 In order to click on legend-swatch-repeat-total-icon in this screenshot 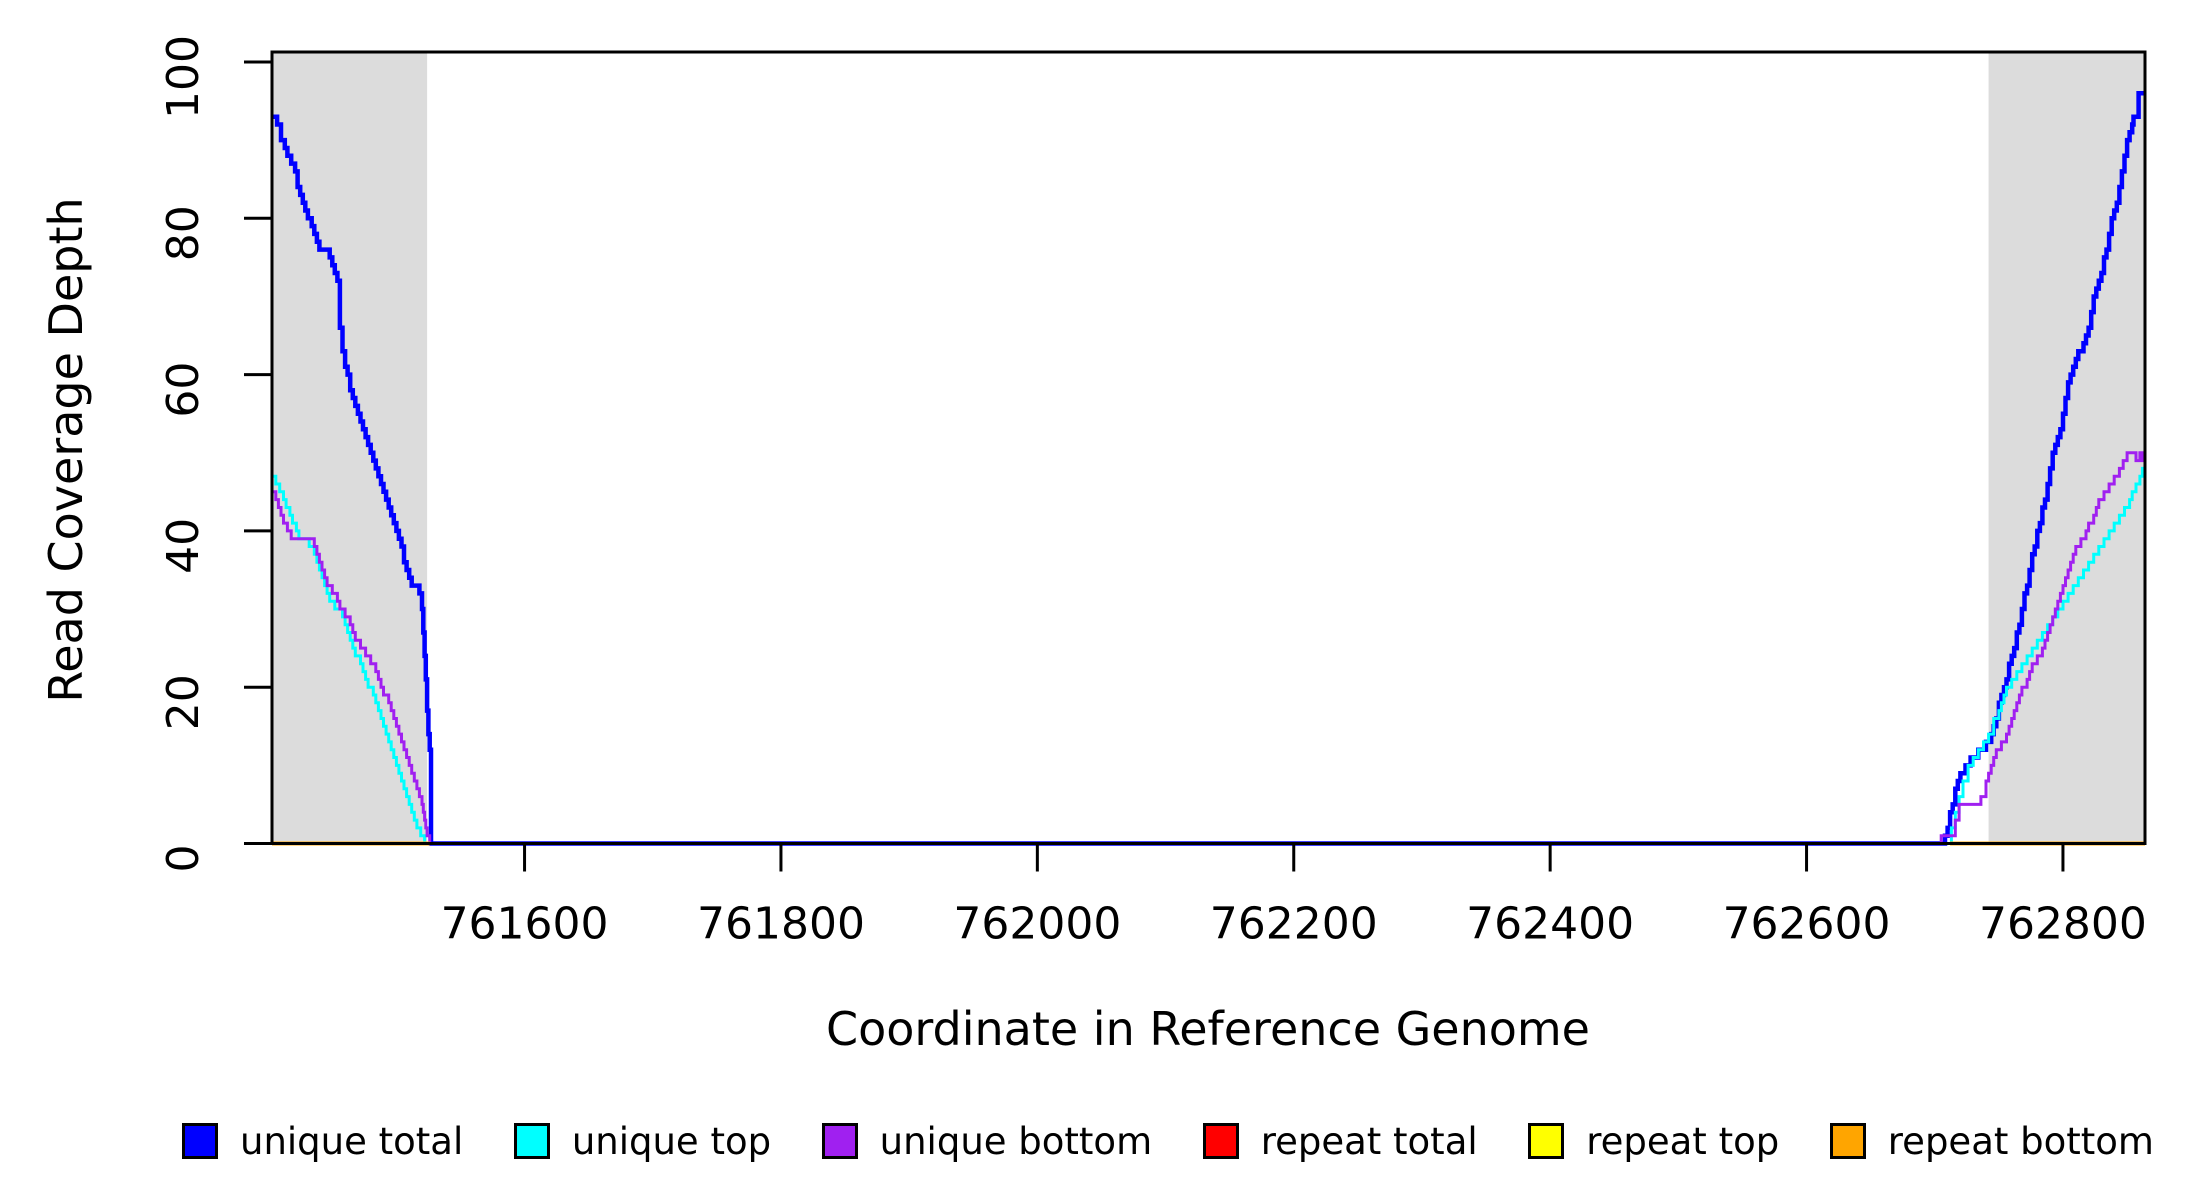, I will do `click(1220, 1141)`.